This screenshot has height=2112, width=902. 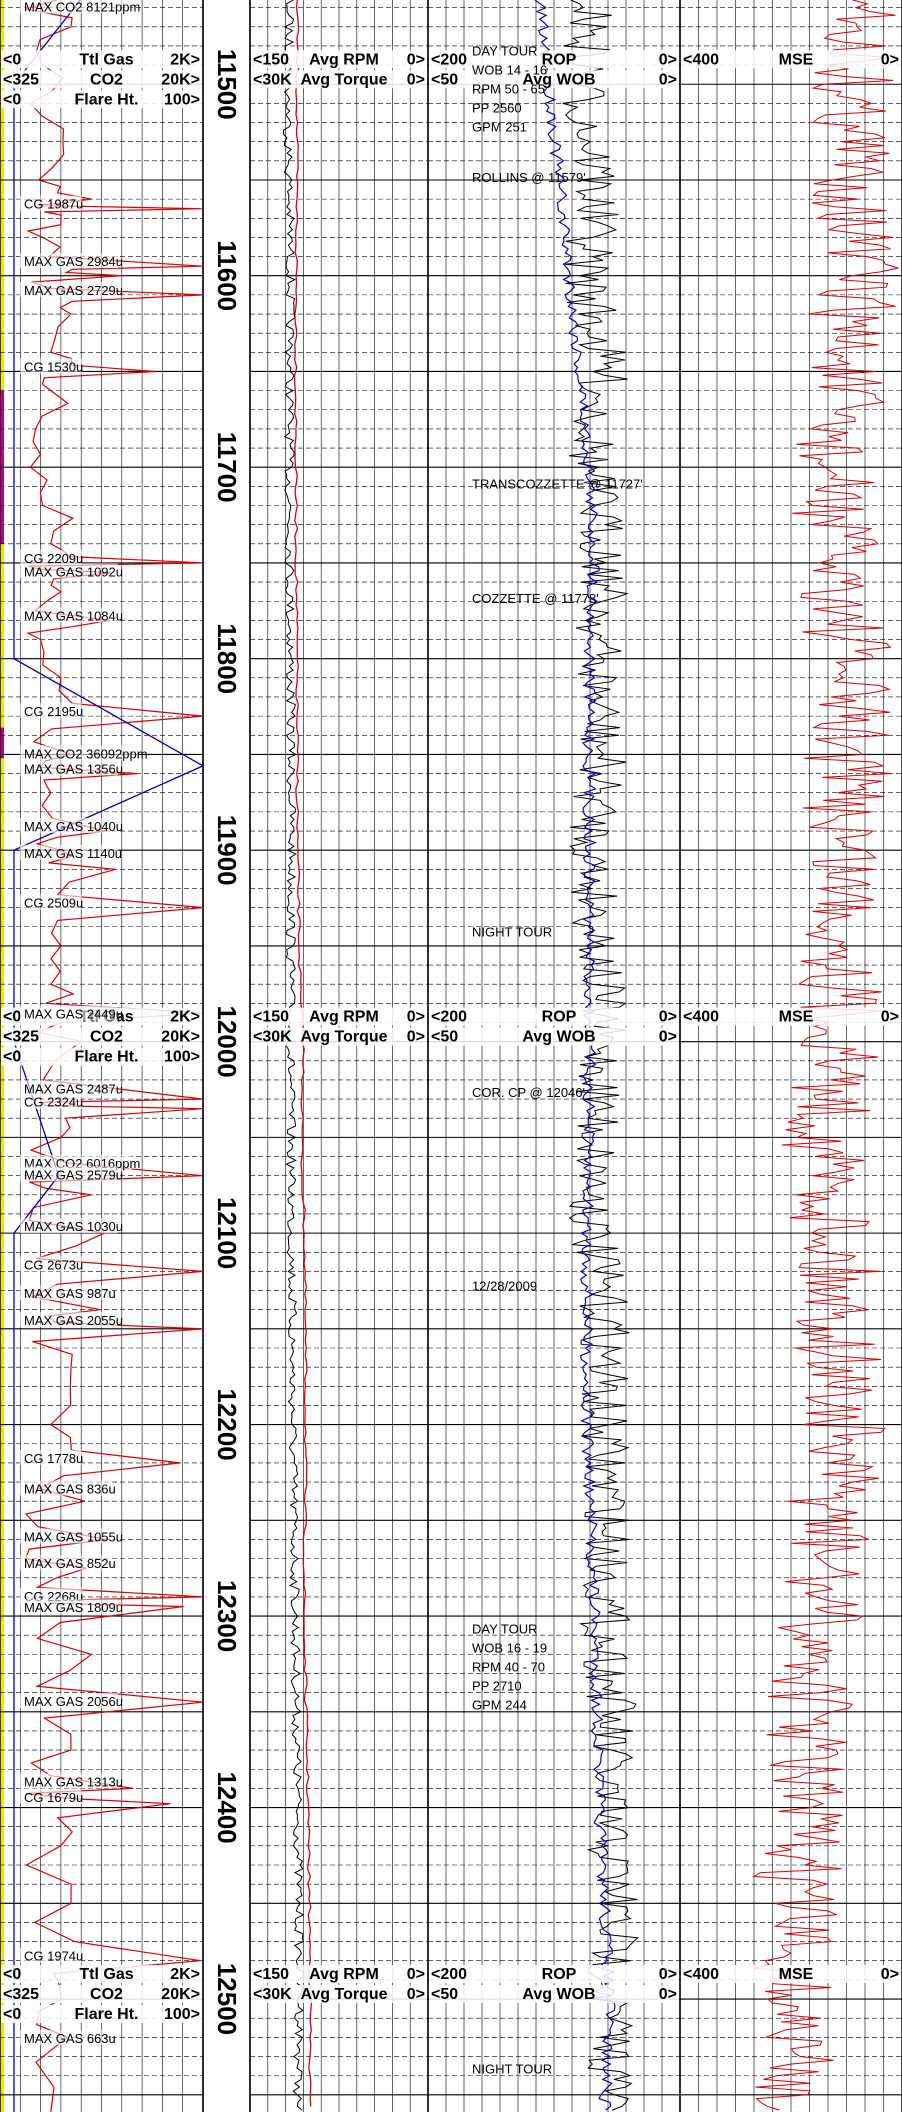 I want to click on remark-text: RPM 40 - 70, so click(x=508, y=1666).